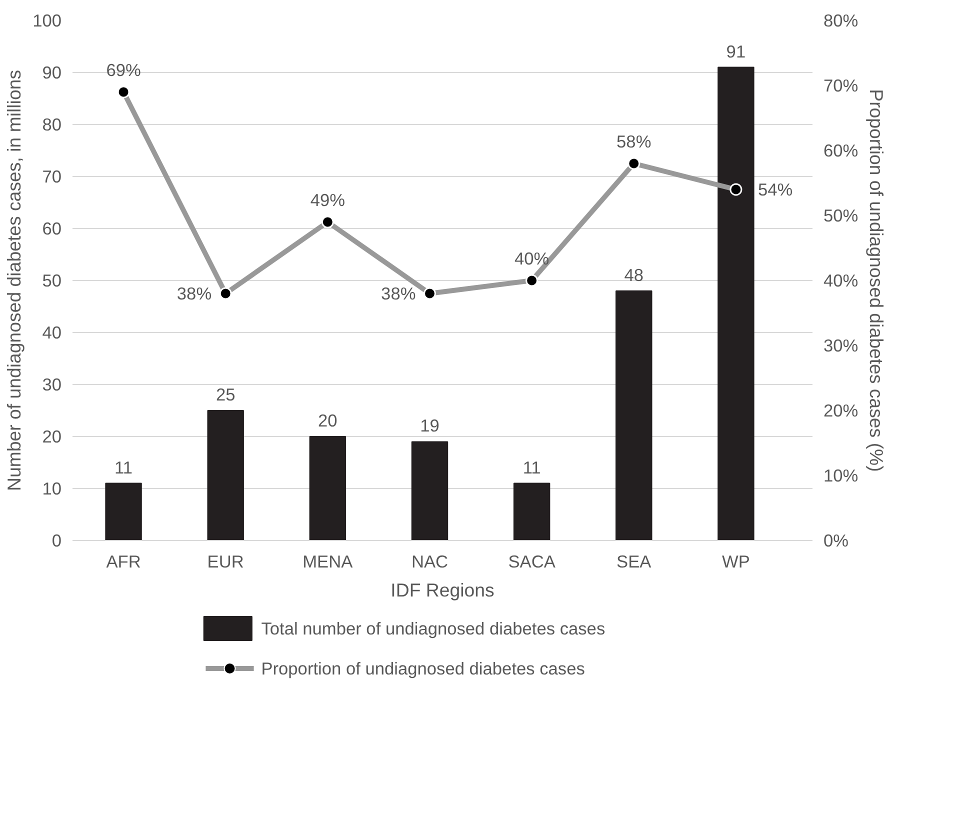 The image size is (957, 838). What do you see at coordinates (423, 668) in the screenshot?
I see `legend-label: Proportion of undiagnosed diabetes cases` at bounding box center [423, 668].